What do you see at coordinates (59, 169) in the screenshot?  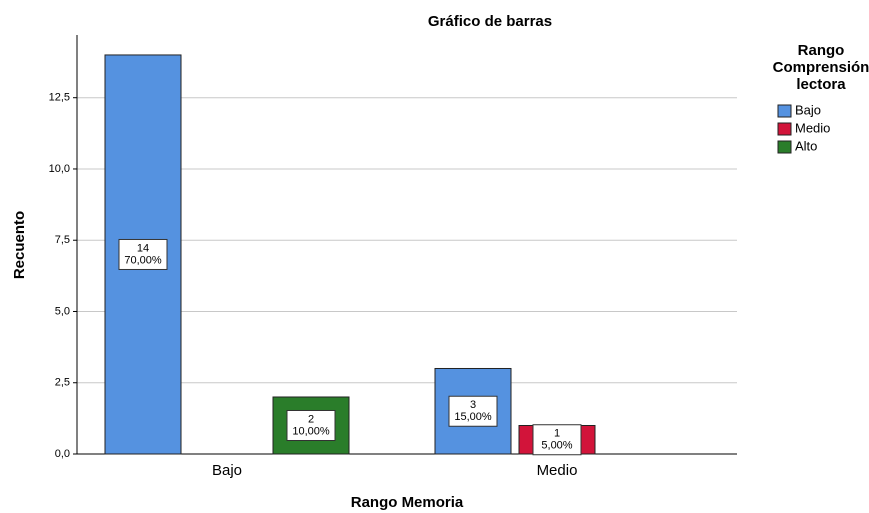 I see `y-tick-label: 10,0` at bounding box center [59, 169].